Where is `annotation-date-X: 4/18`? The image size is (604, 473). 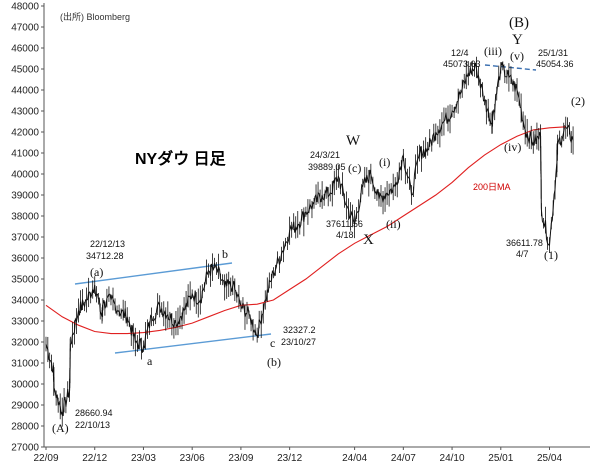
annotation-date-X: 4/18 is located at coordinates (345, 235).